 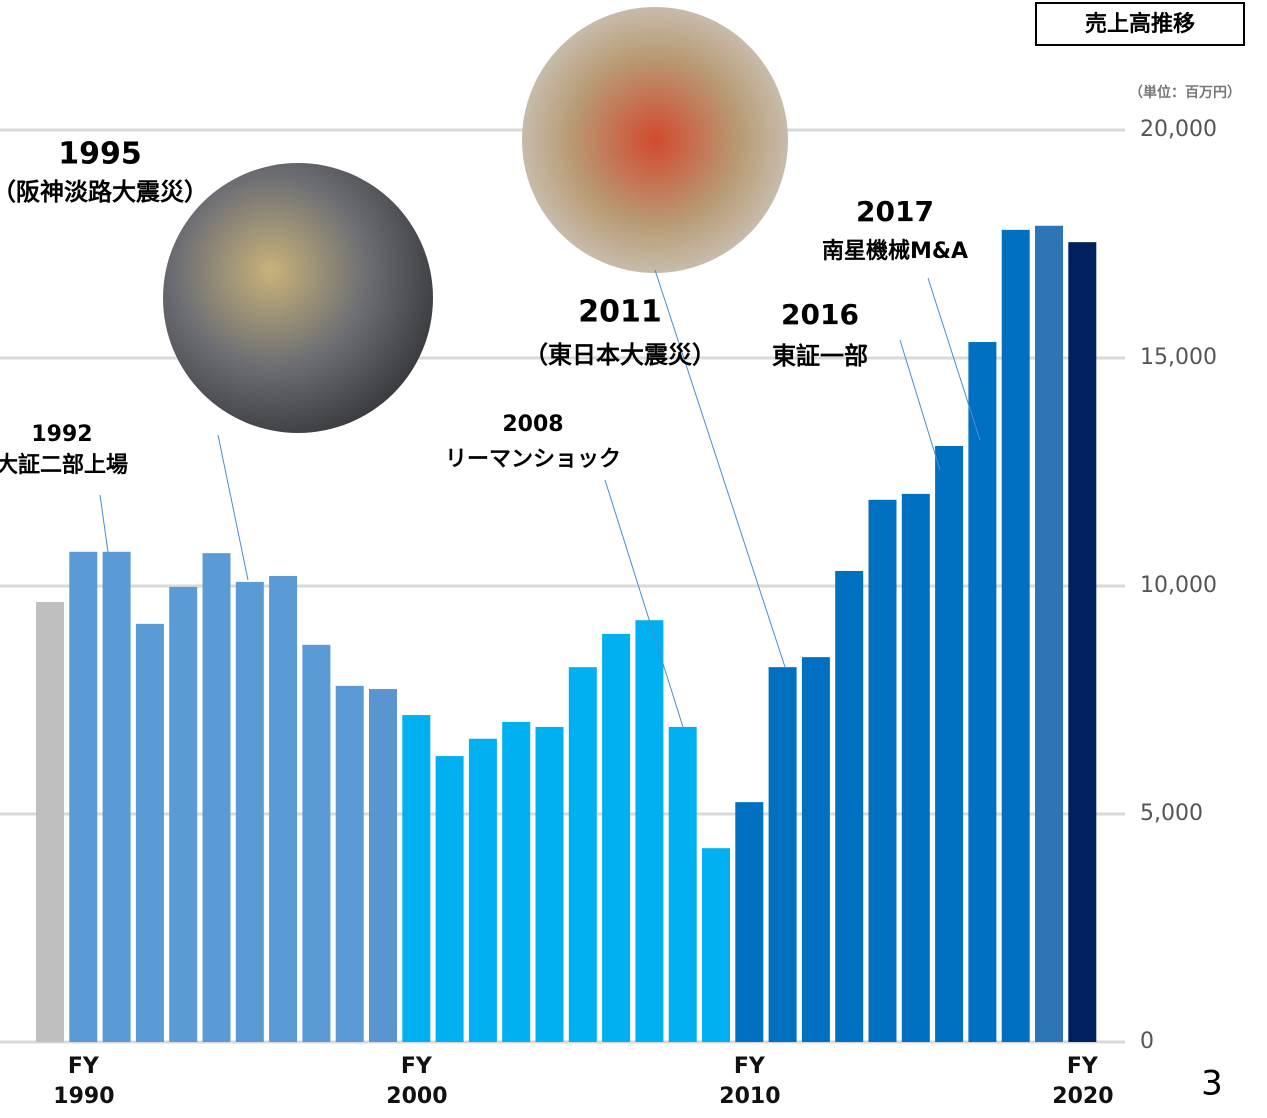 I want to click on x-tick-label: FY 2000, so click(x=417, y=1081).